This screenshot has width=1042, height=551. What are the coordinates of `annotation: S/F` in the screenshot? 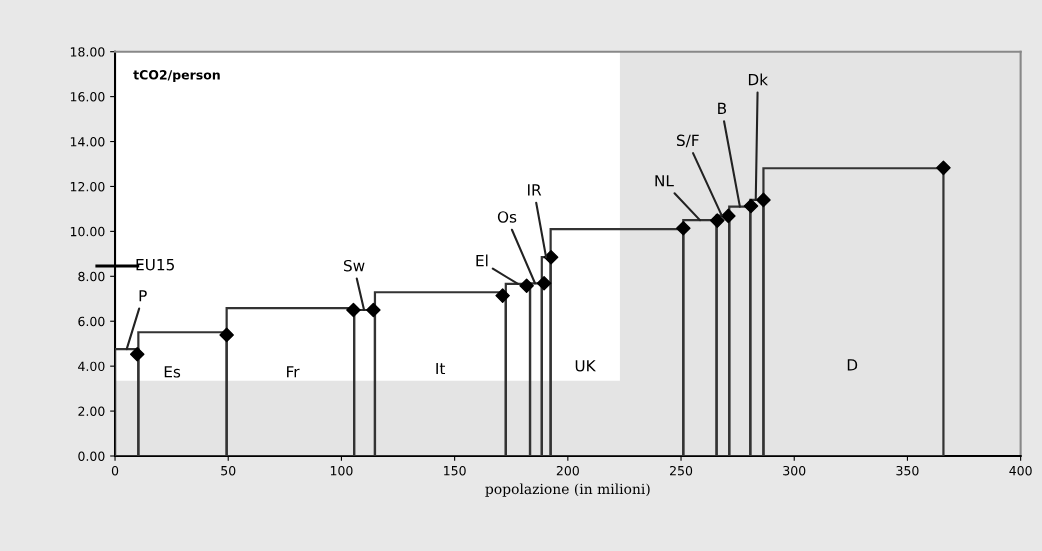 It's located at (687, 141).